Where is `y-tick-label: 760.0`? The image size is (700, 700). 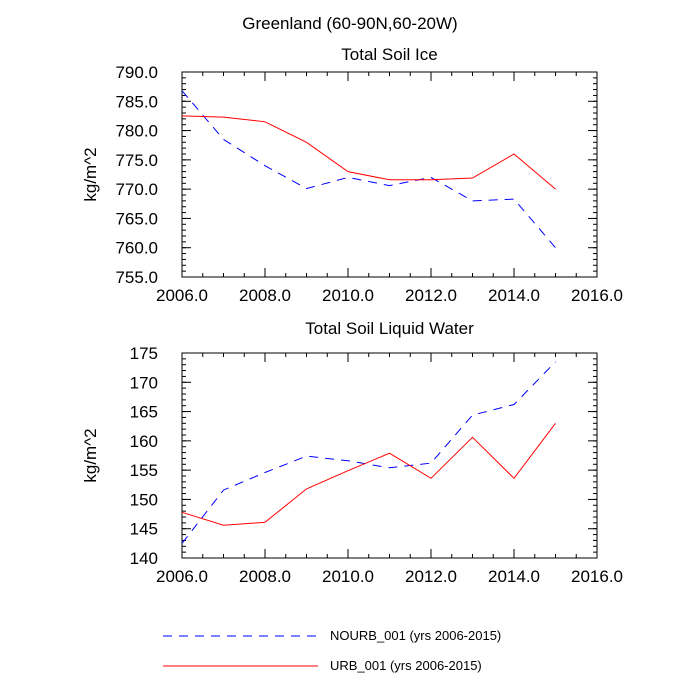
y-tick-label: 760.0 is located at coordinates (136, 248).